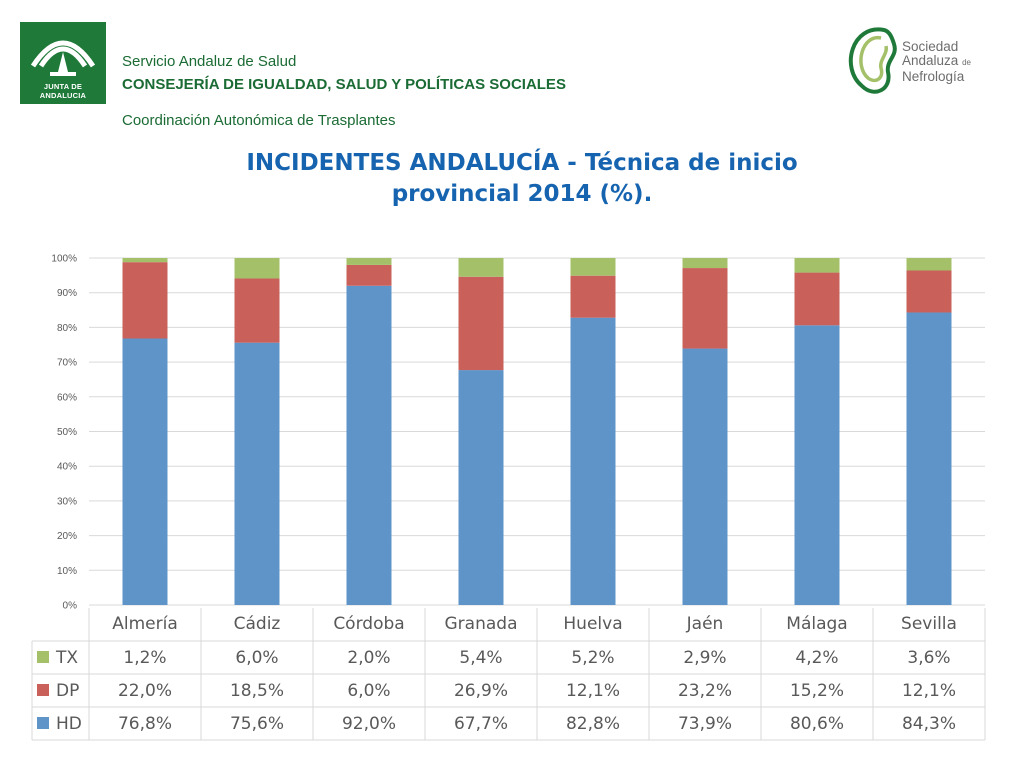 The width and height of the screenshot is (1024, 768). What do you see at coordinates (592, 624) in the screenshot?
I see `x-category-label: Huelva` at bounding box center [592, 624].